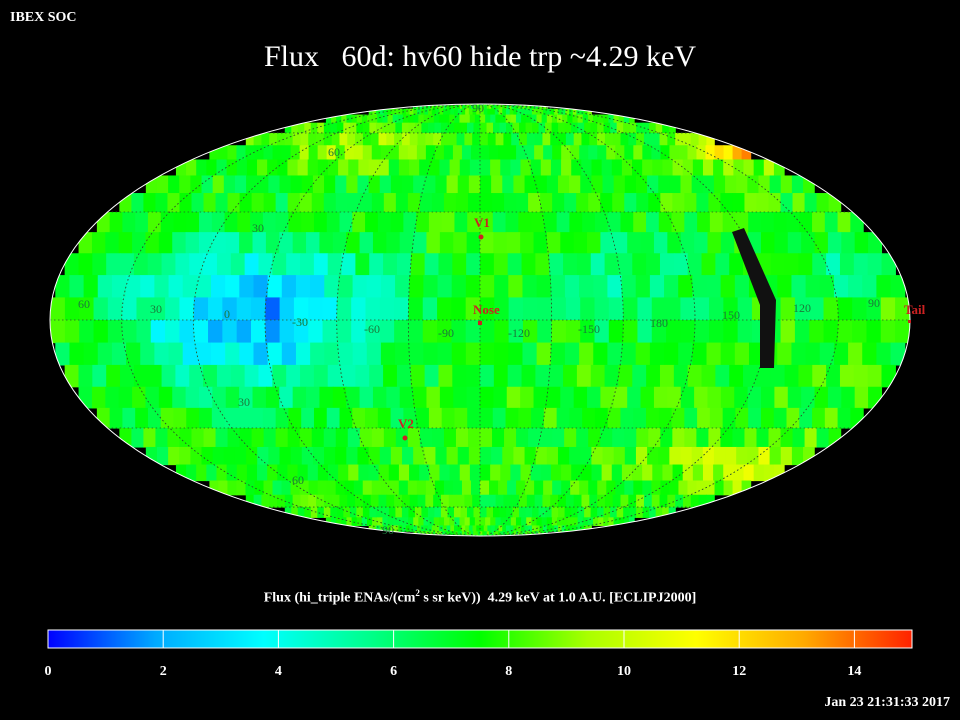 The image size is (960, 720). What do you see at coordinates (227, 314) in the screenshot?
I see `lon-label: 0` at bounding box center [227, 314].